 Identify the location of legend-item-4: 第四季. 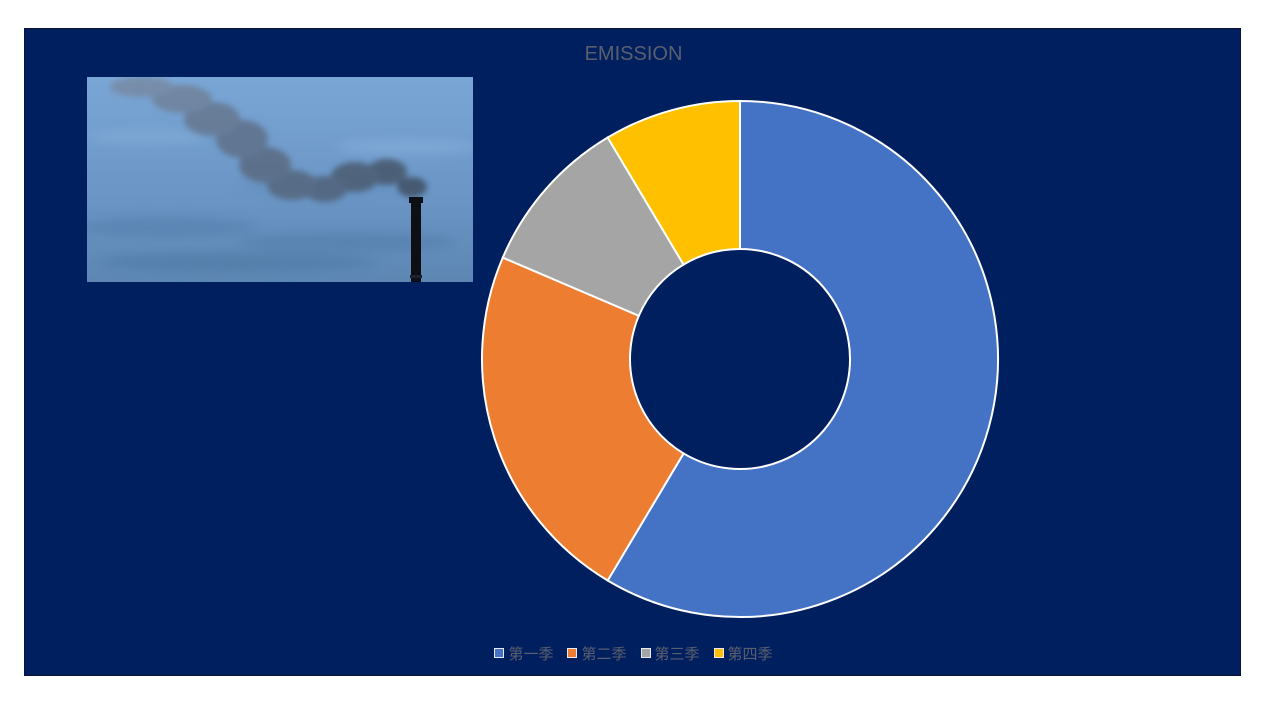
(743, 653).